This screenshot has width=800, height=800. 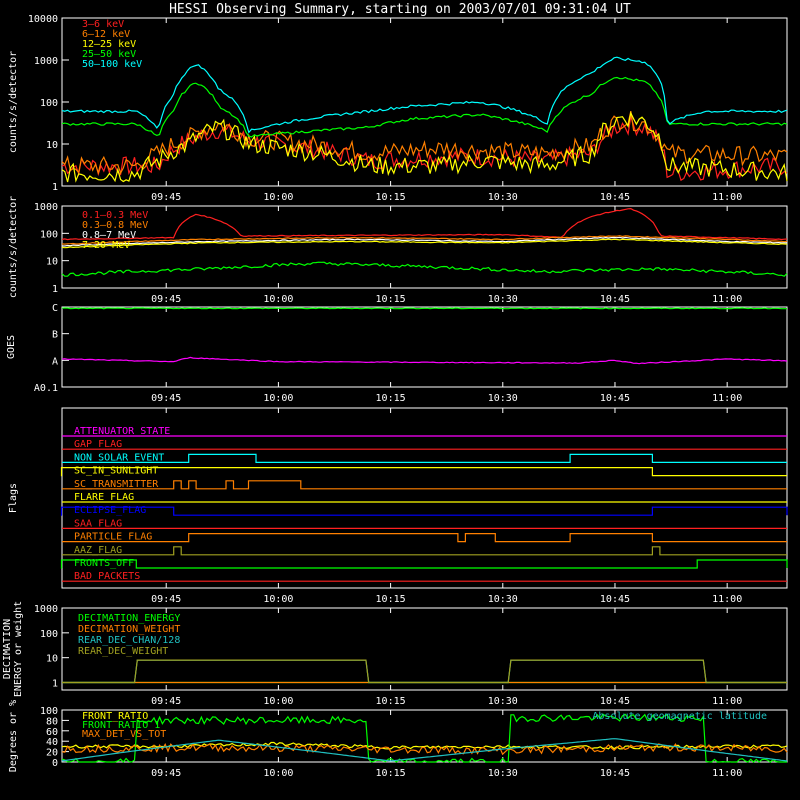 What do you see at coordinates (55, 763) in the screenshot?
I see `y-tick-label: 0` at bounding box center [55, 763].